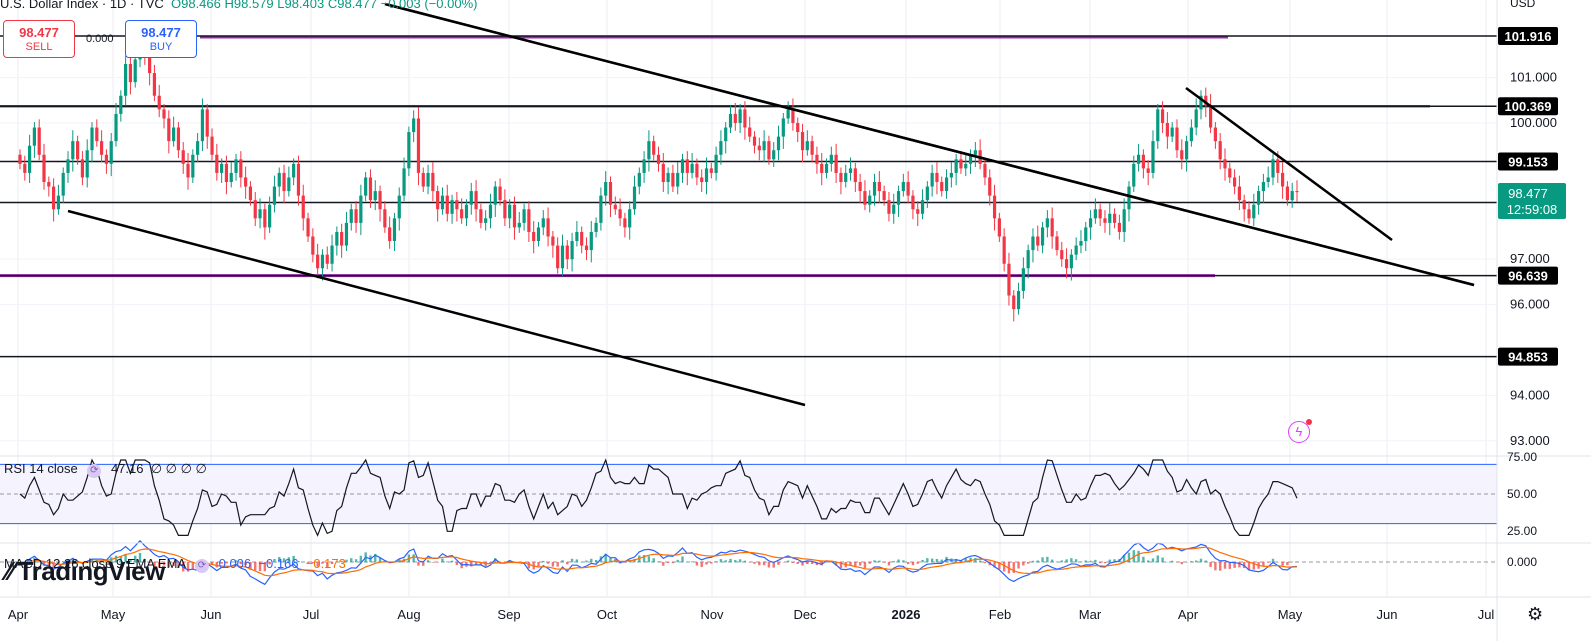 The image size is (1591, 641). I want to click on rsi-legend: RSI 14 close ⟳ 47.16 ∅ ∅ ∅ ∅, so click(105, 469).